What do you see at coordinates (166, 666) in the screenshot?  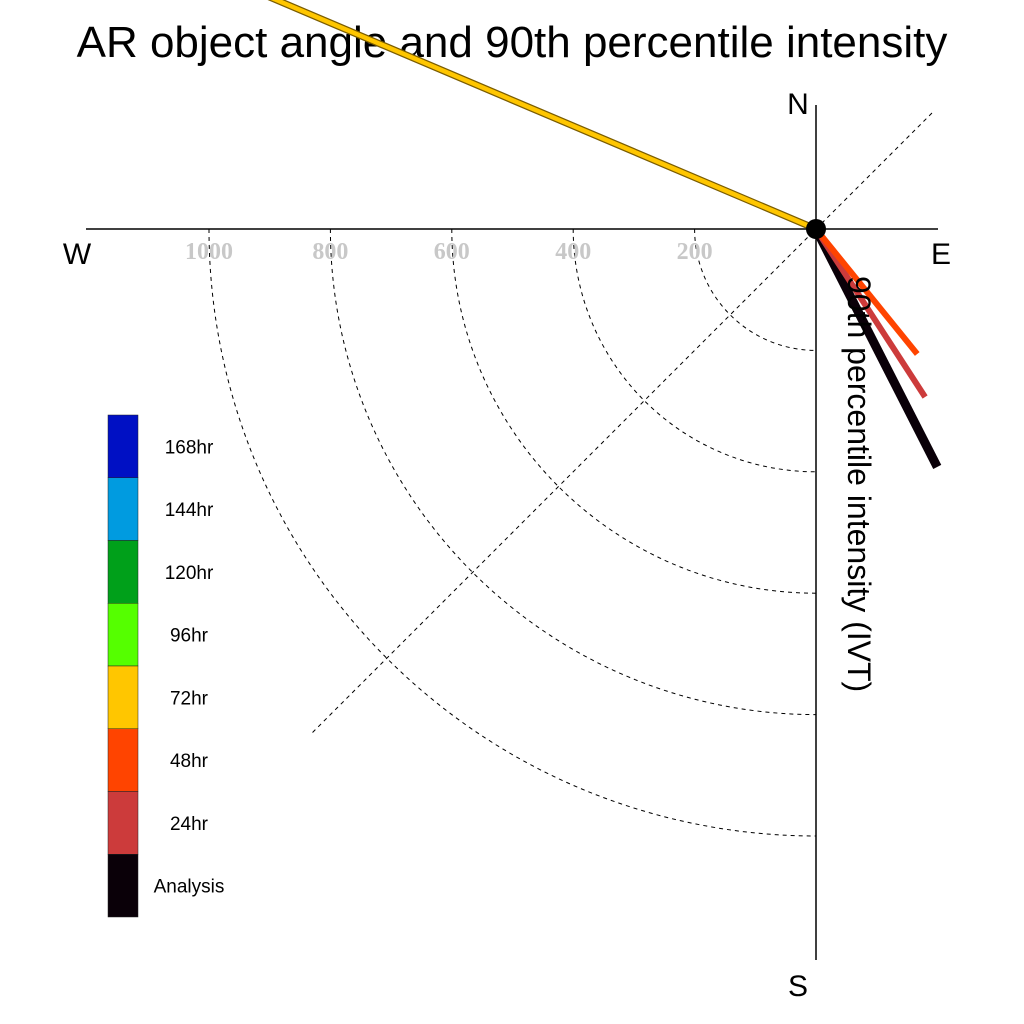 I see `legend: 168hr 144hr 120hr 96hr 72hr 48hr 24hr Analysis` at bounding box center [166, 666].